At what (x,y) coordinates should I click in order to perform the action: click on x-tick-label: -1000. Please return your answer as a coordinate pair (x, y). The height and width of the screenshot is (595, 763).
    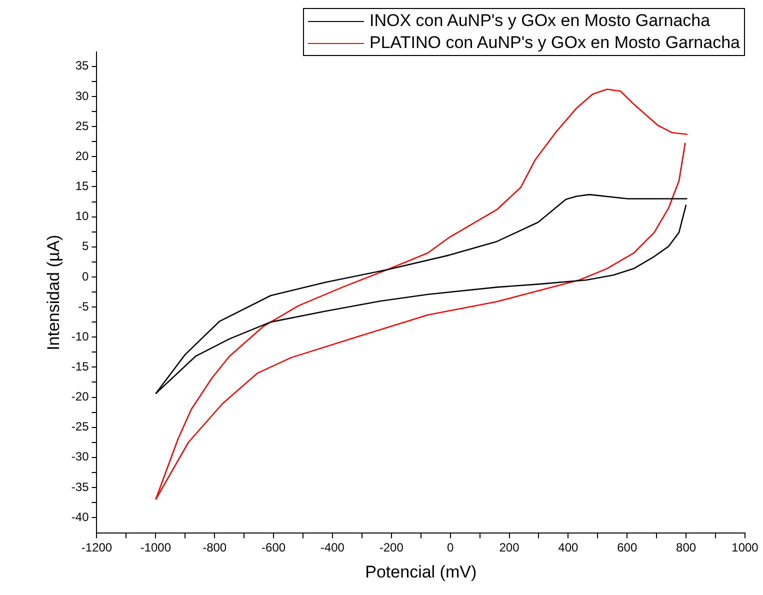
    Looking at the image, I should click on (156, 547).